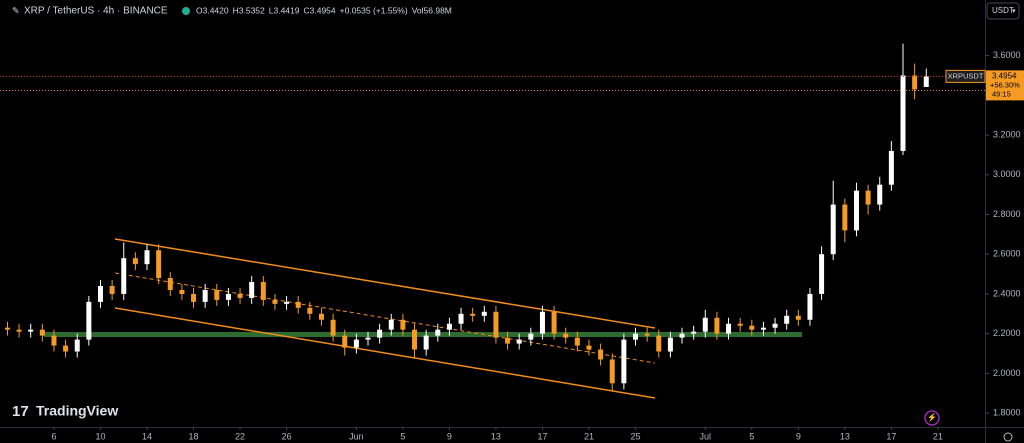 The image size is (1024, 443). I want to click on ohlc-value: L3.4419, so click(284, 10).